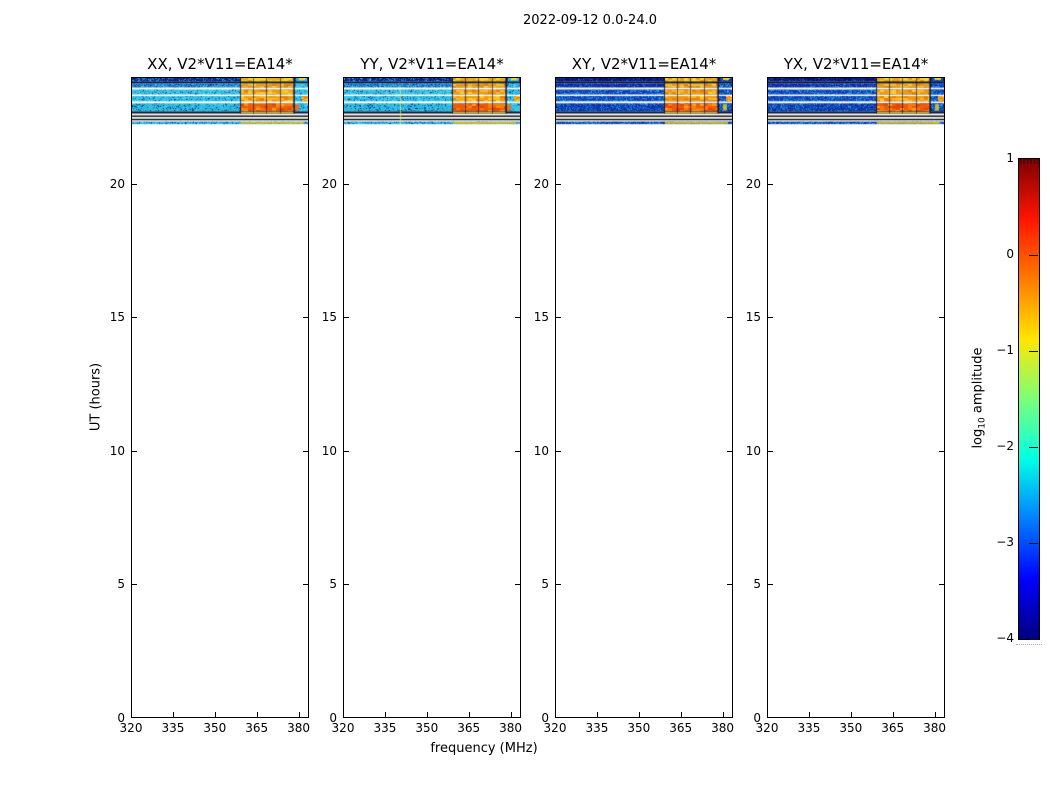 The image size is (1050, 800). I want to click on colorbar-label-main: log, so click(978, 438).